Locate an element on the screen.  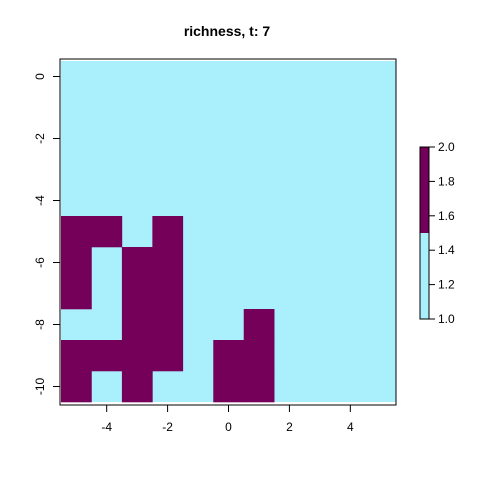
legend-tick-label: 1.0 is located at coordinates (446, 319).